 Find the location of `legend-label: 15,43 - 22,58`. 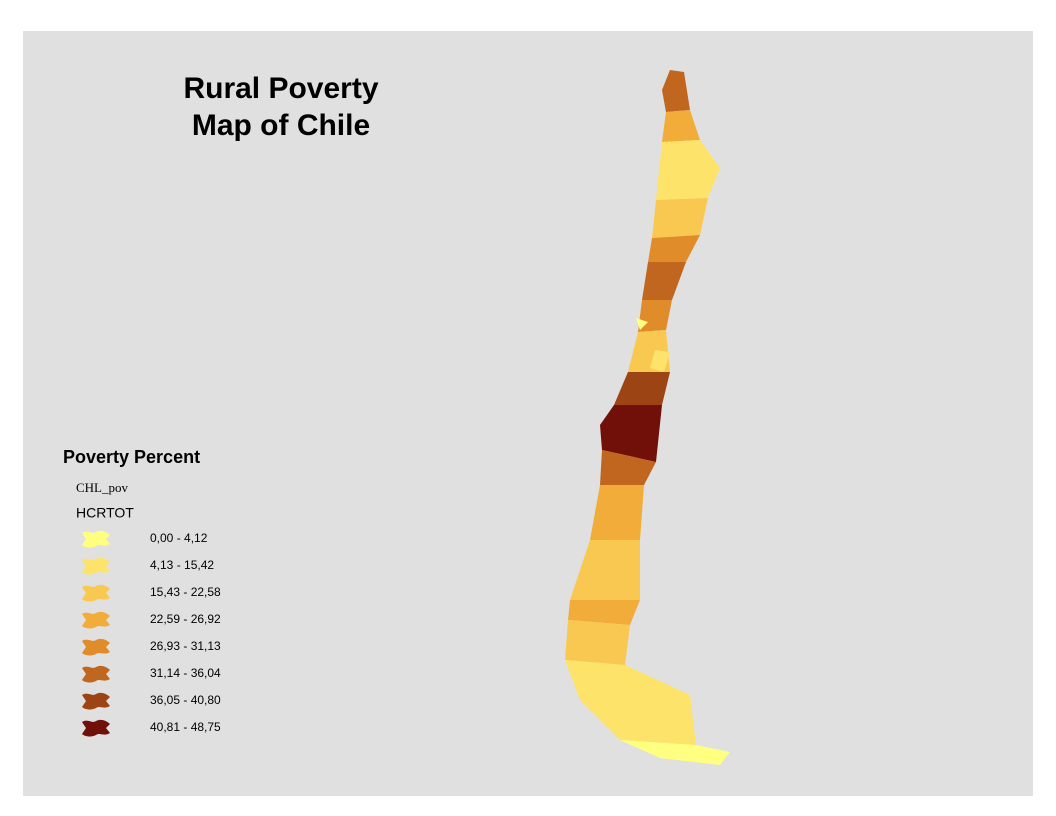

legend-label: 15,43 - 22,58 is located at coordinates (185, 592).